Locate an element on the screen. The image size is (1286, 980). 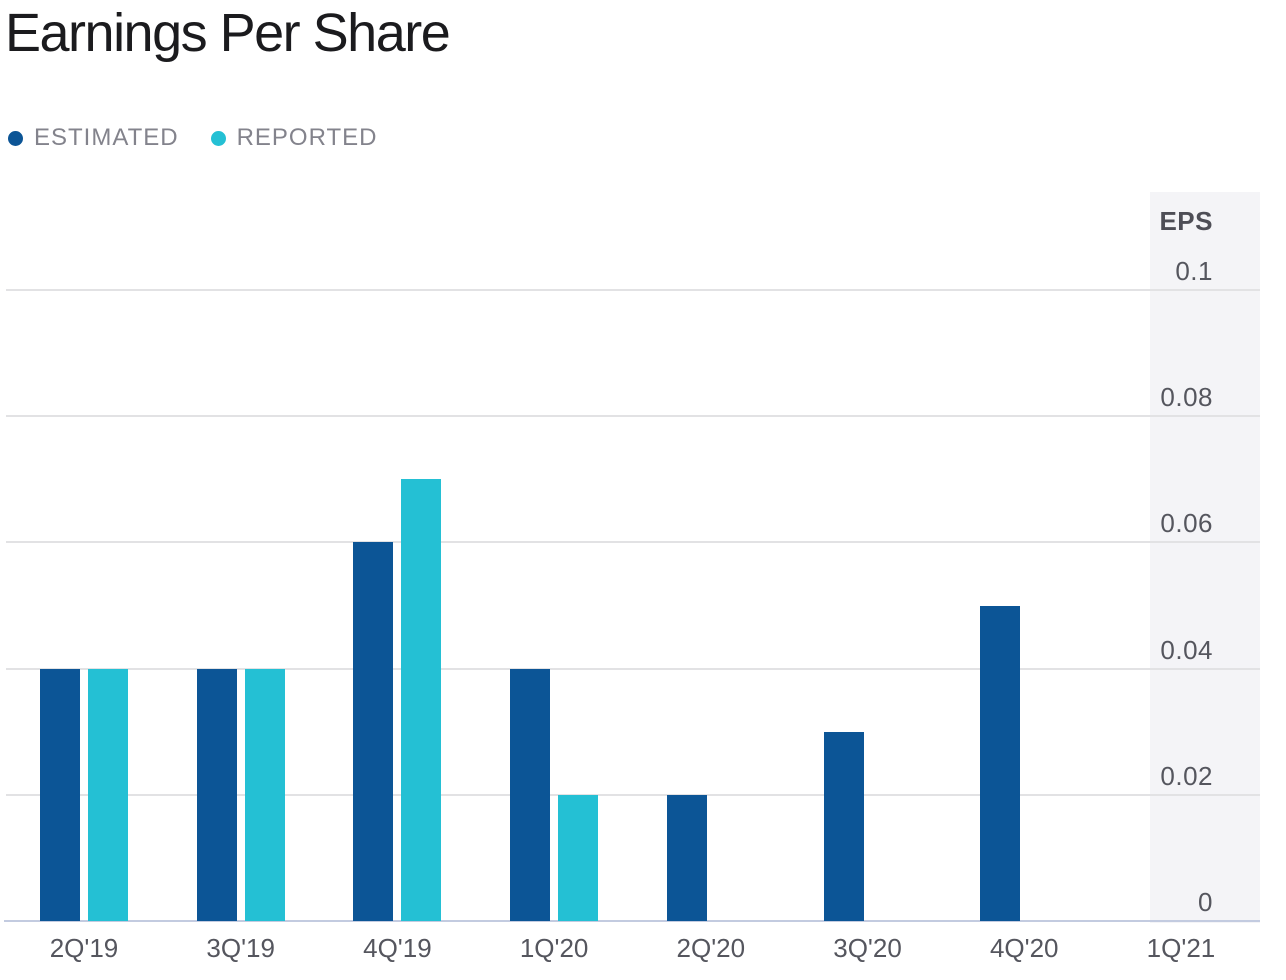
y-axis-title: EPS is located at coordinates (1186, 221).